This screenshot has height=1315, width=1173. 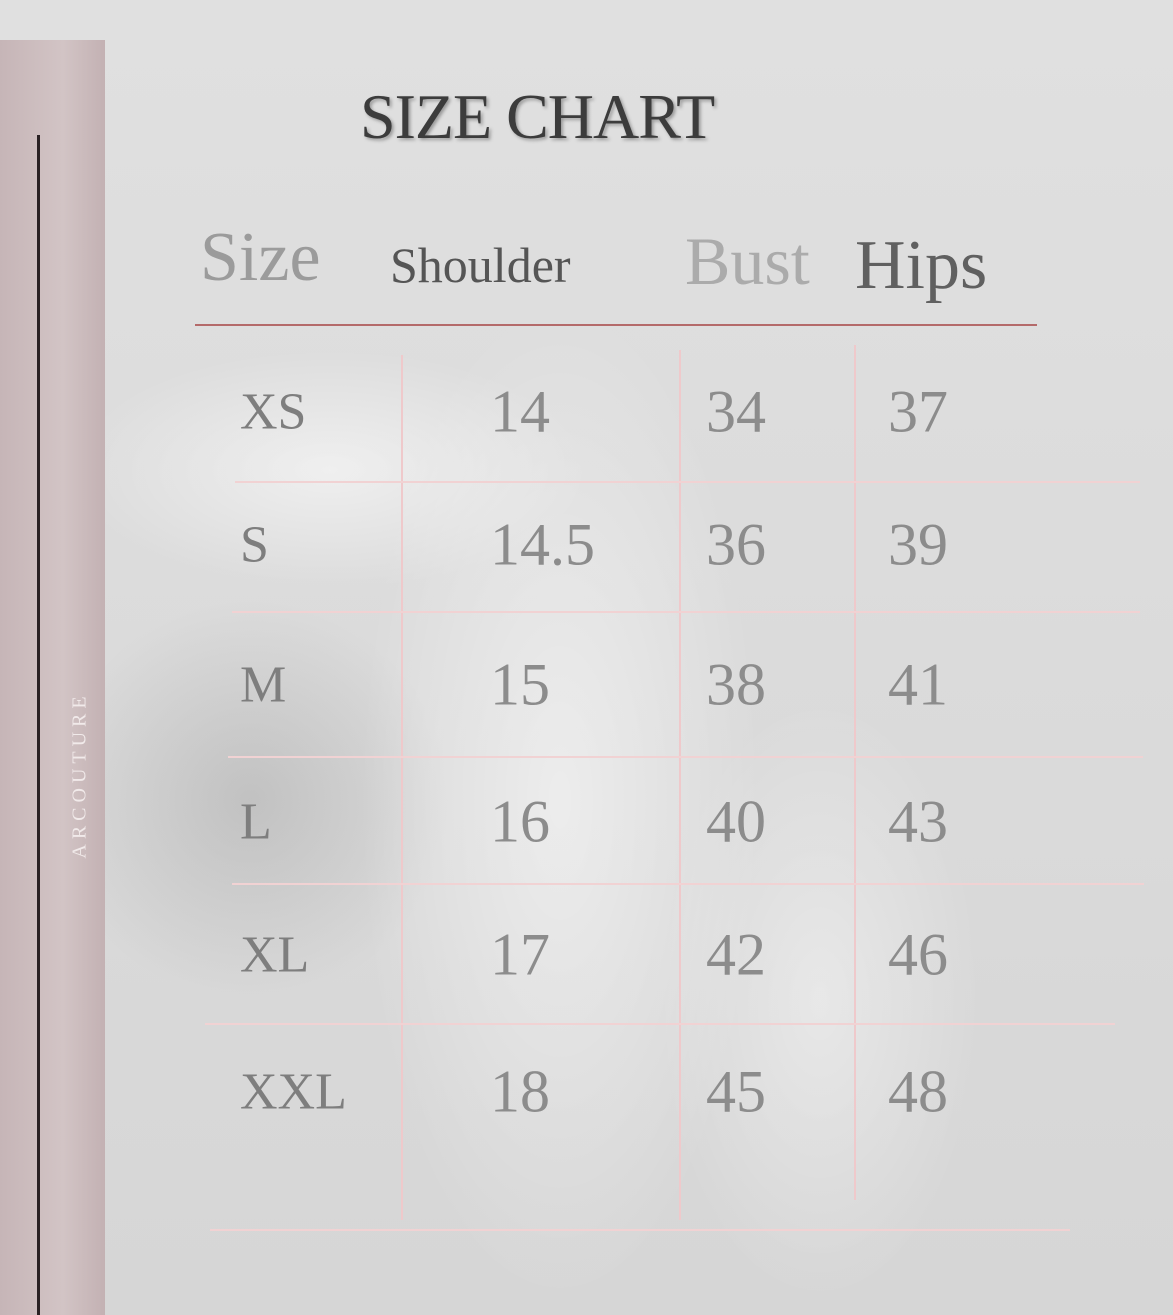 What do you see at coordinates (480, 265) in the screenshot?
I see `header-shoulder: Shoulder` at bounding box center [480, 265].